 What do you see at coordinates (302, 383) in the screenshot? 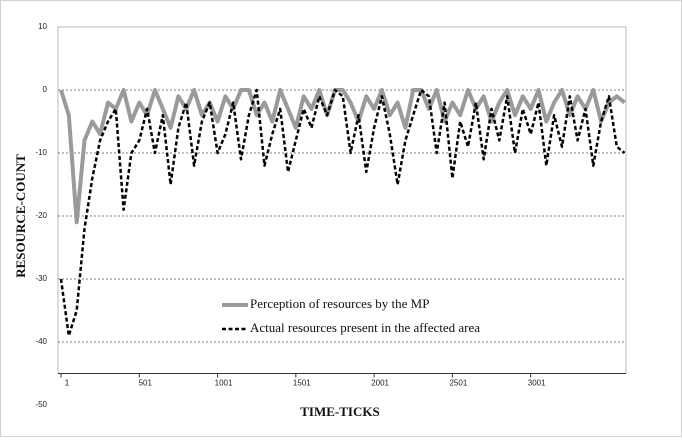
I see `x-tick-label: 1501` at bounding box center [302, 383].